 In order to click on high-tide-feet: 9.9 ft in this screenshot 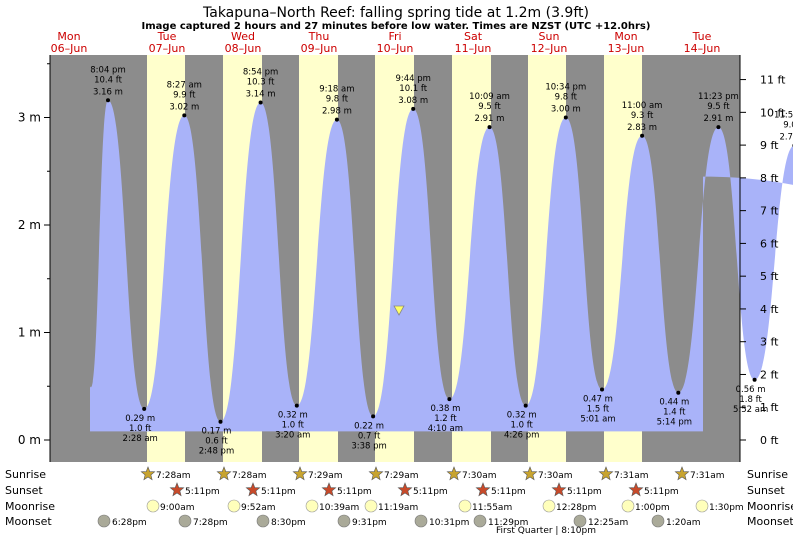, I will do `click(184, 95)`.